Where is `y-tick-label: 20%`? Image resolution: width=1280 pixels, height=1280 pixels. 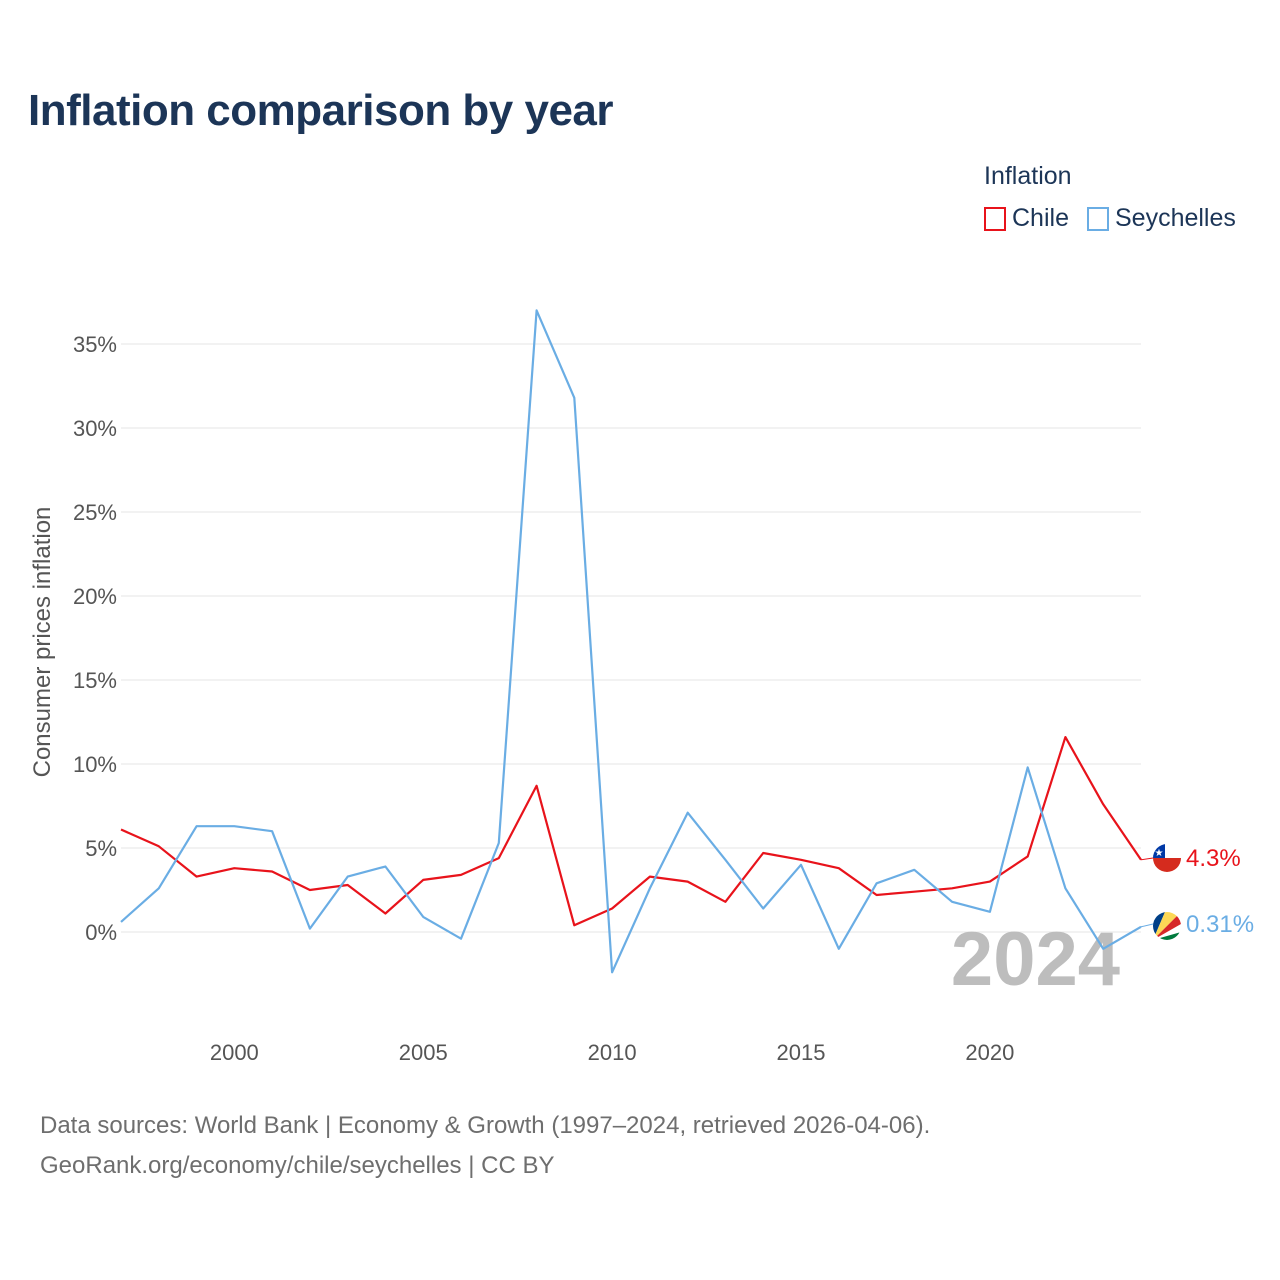
y-tick-label: 20% is located at coordinates (95, 596).